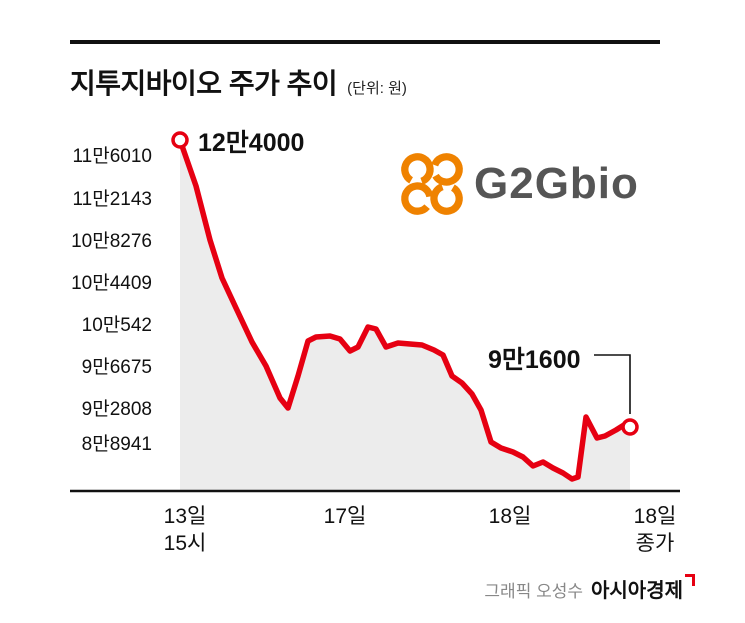  I want to click on x-tick-line2: 종가, so click(655, 543).